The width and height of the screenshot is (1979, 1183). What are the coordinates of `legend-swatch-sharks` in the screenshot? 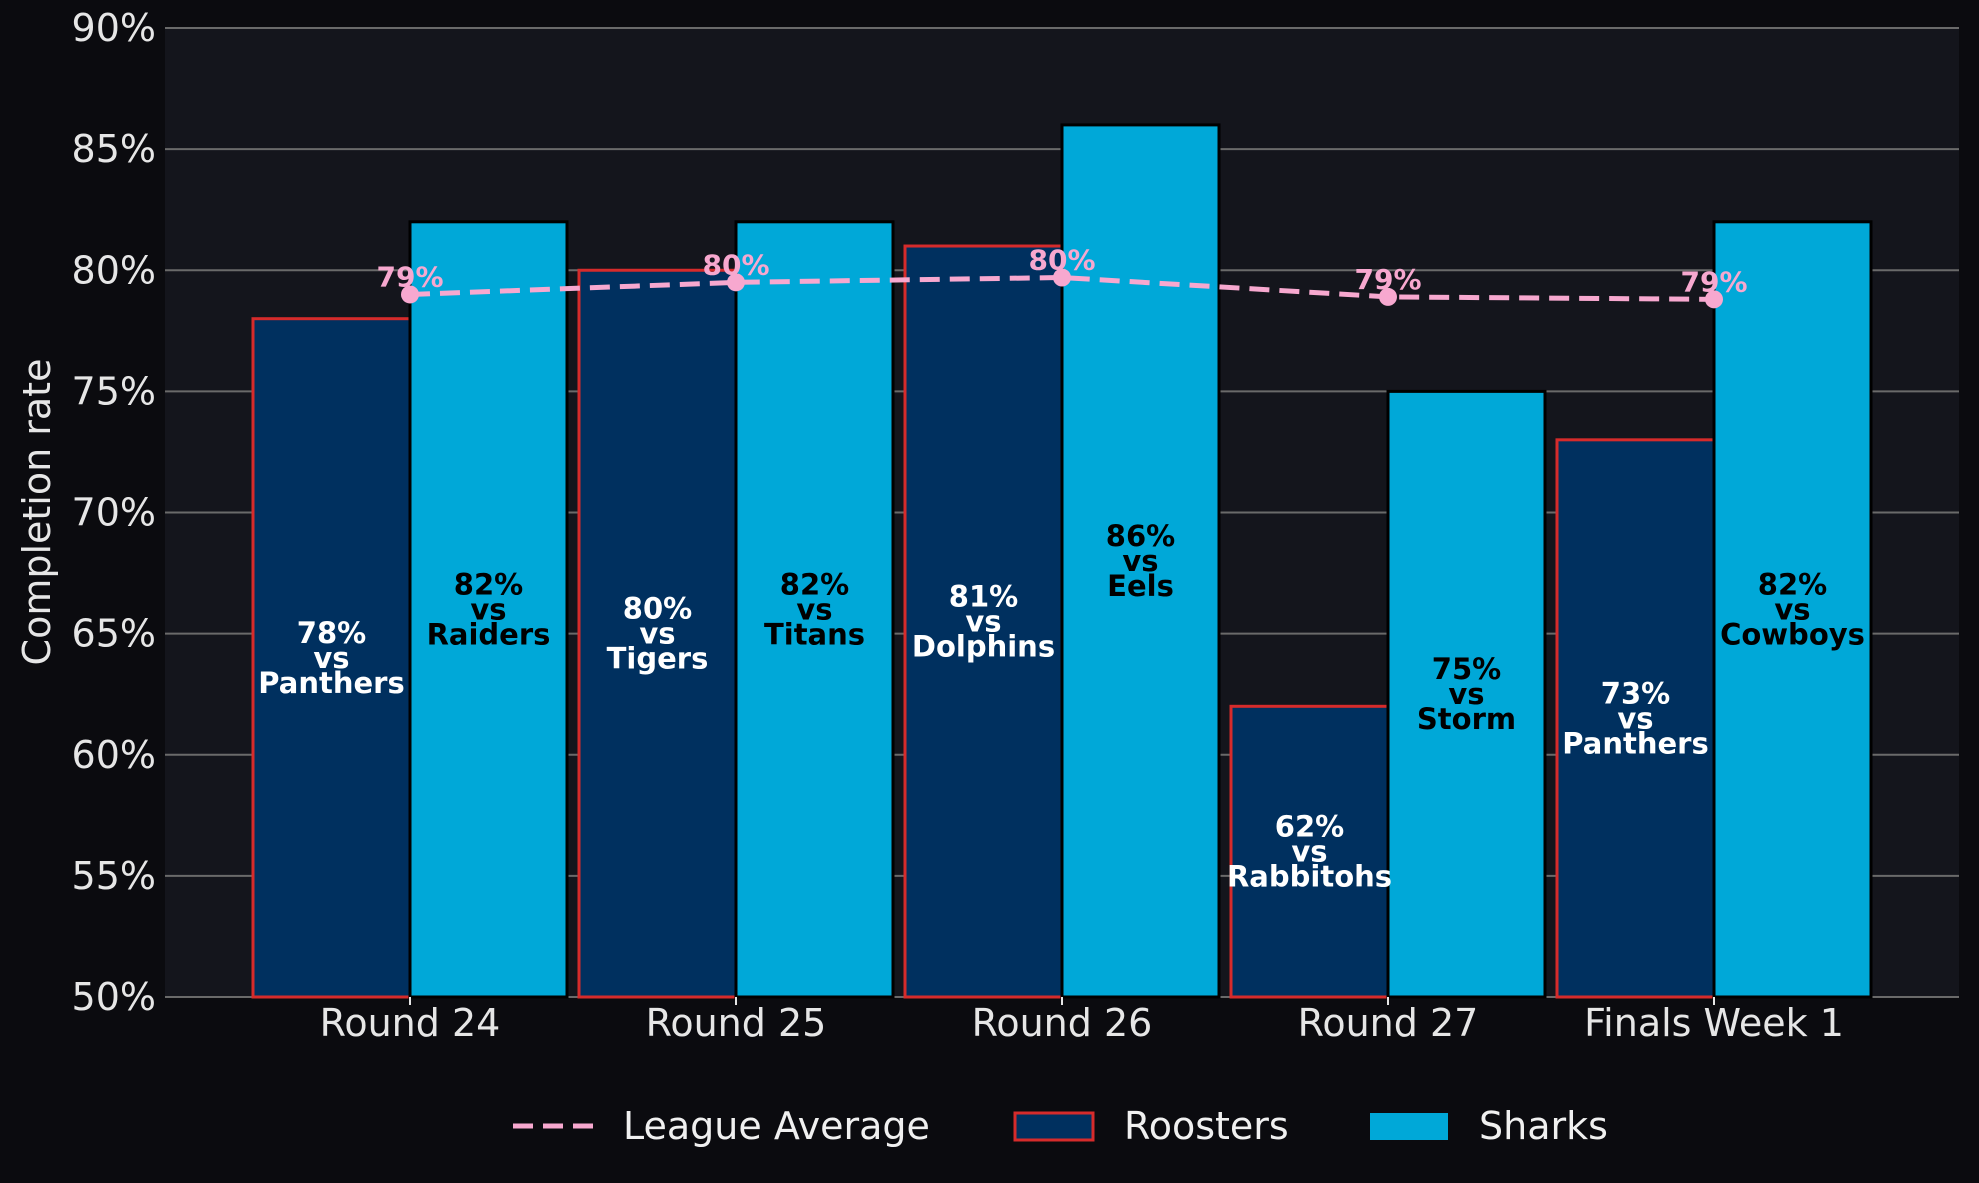 It's located at (1409, 1126).